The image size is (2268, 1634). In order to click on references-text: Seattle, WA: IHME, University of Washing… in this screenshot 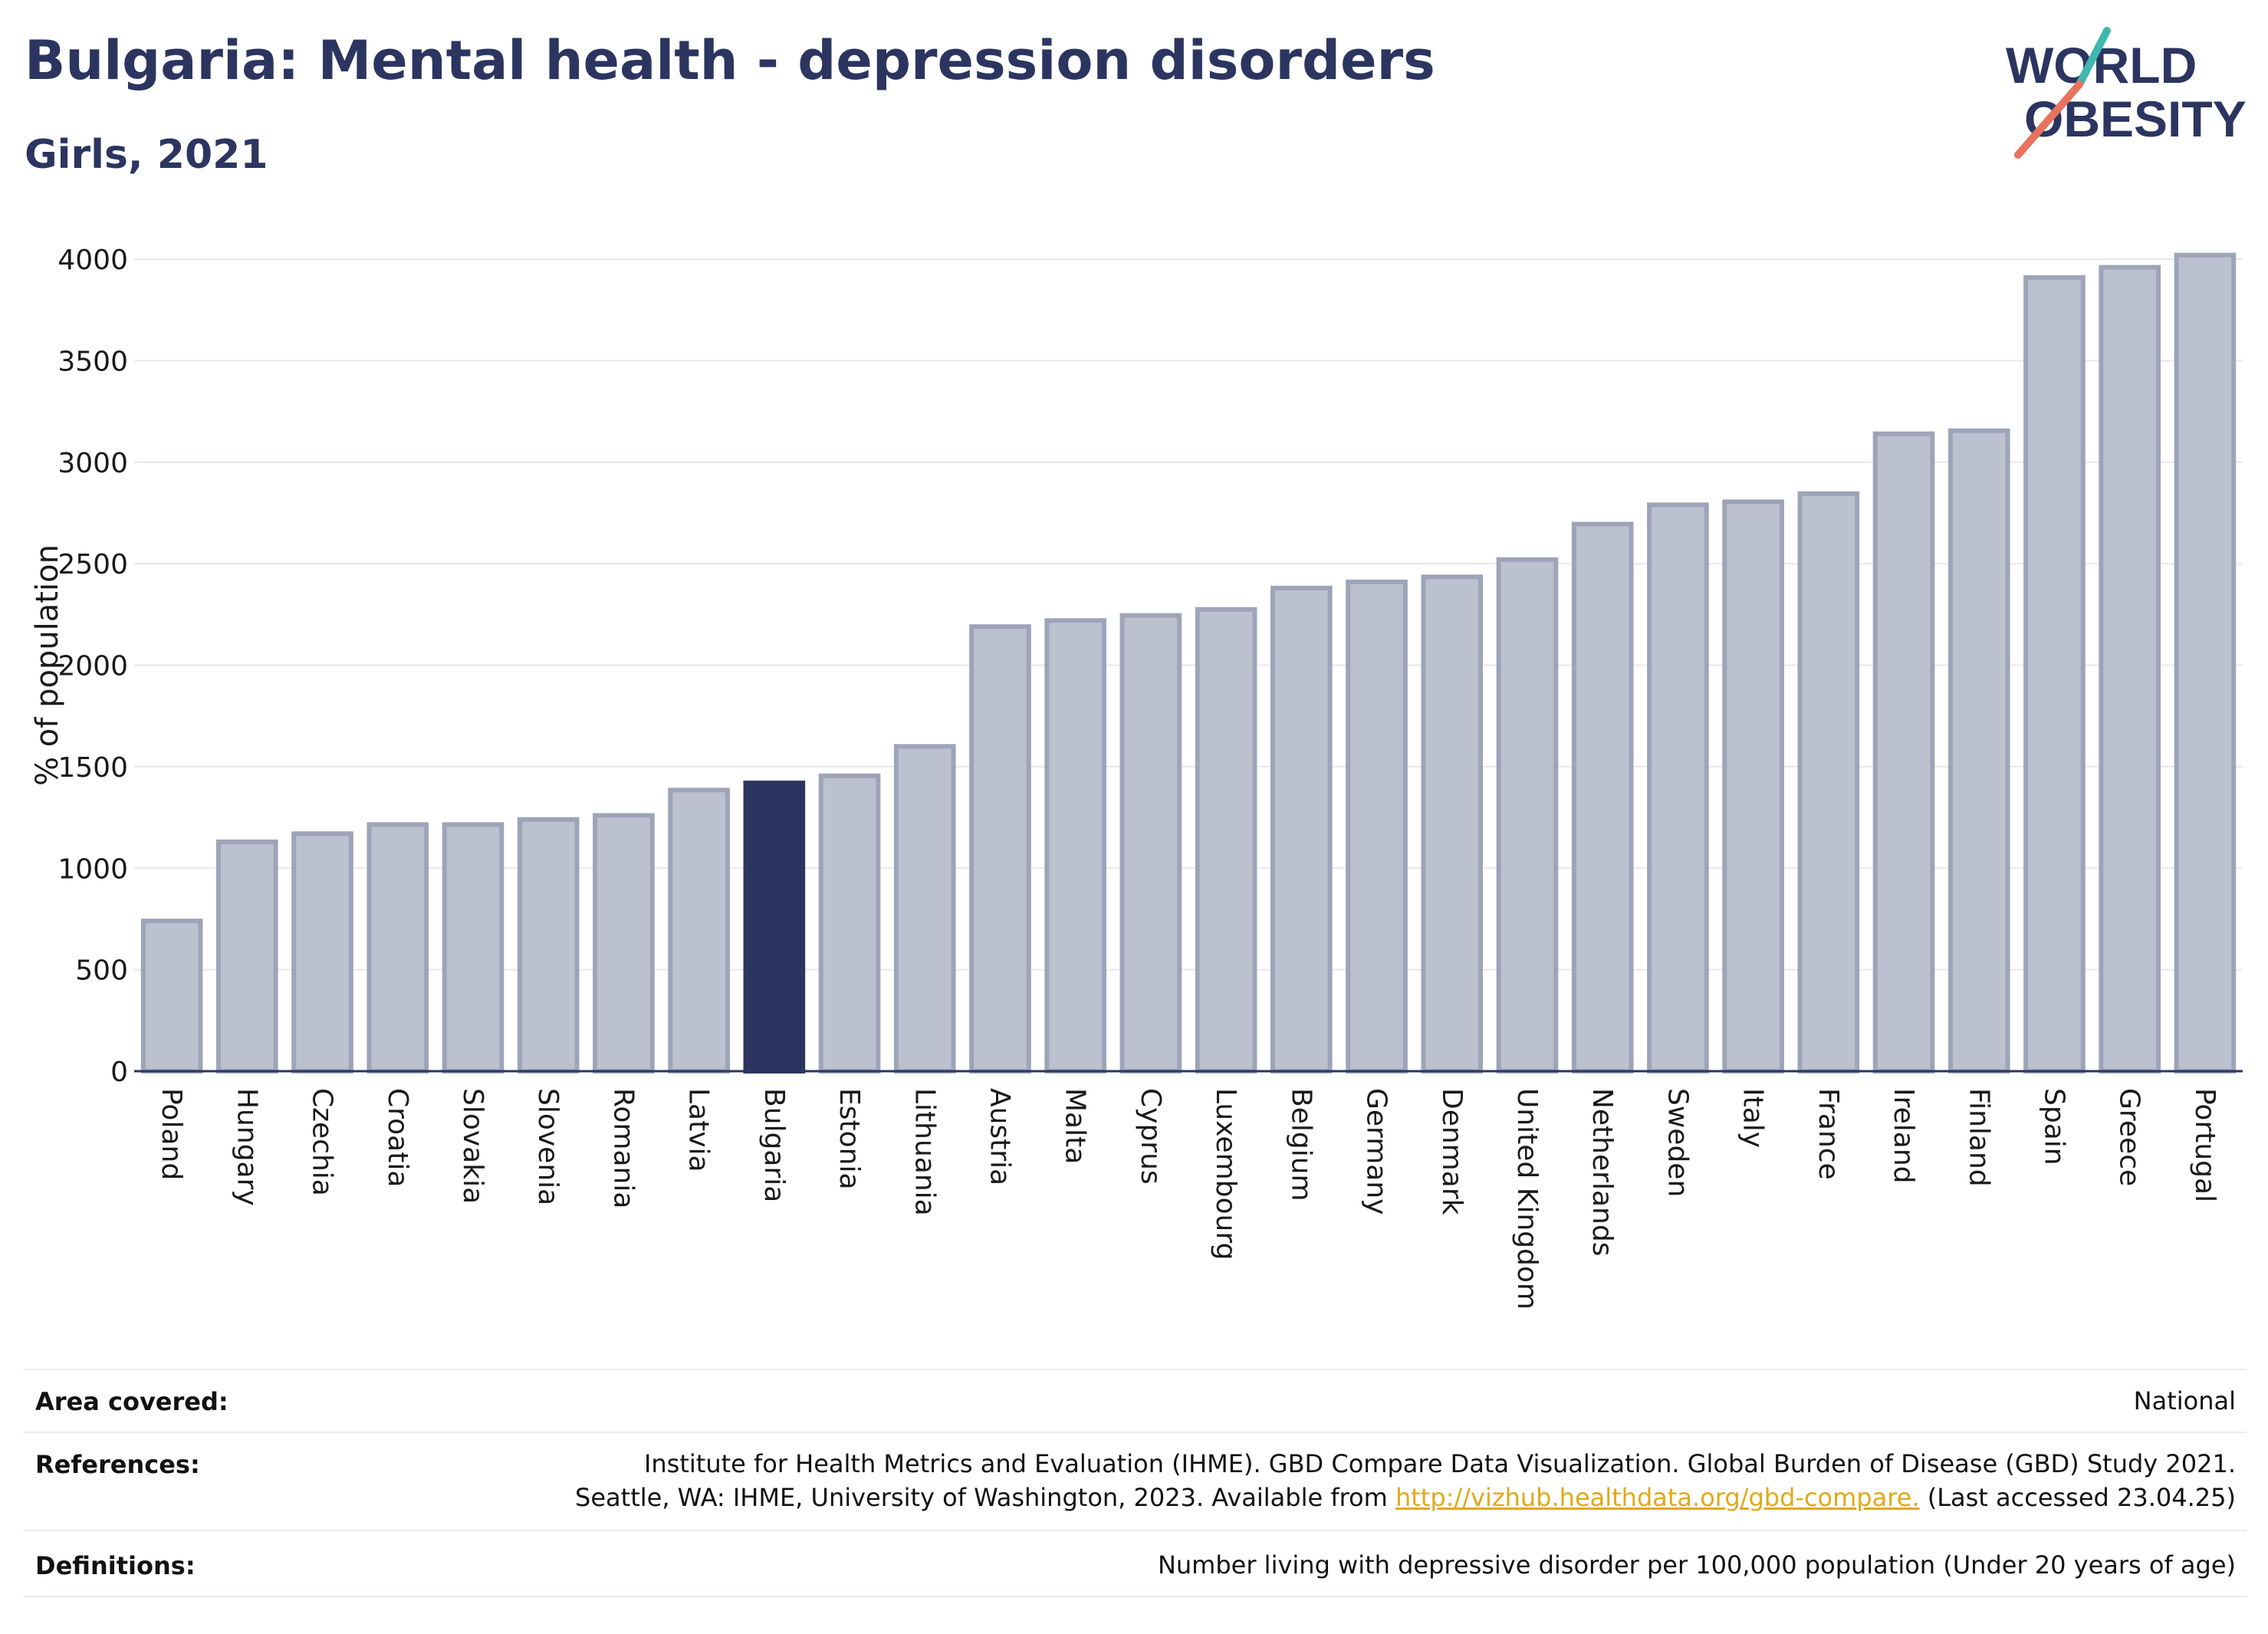, I will do `click(981, 1498)`.